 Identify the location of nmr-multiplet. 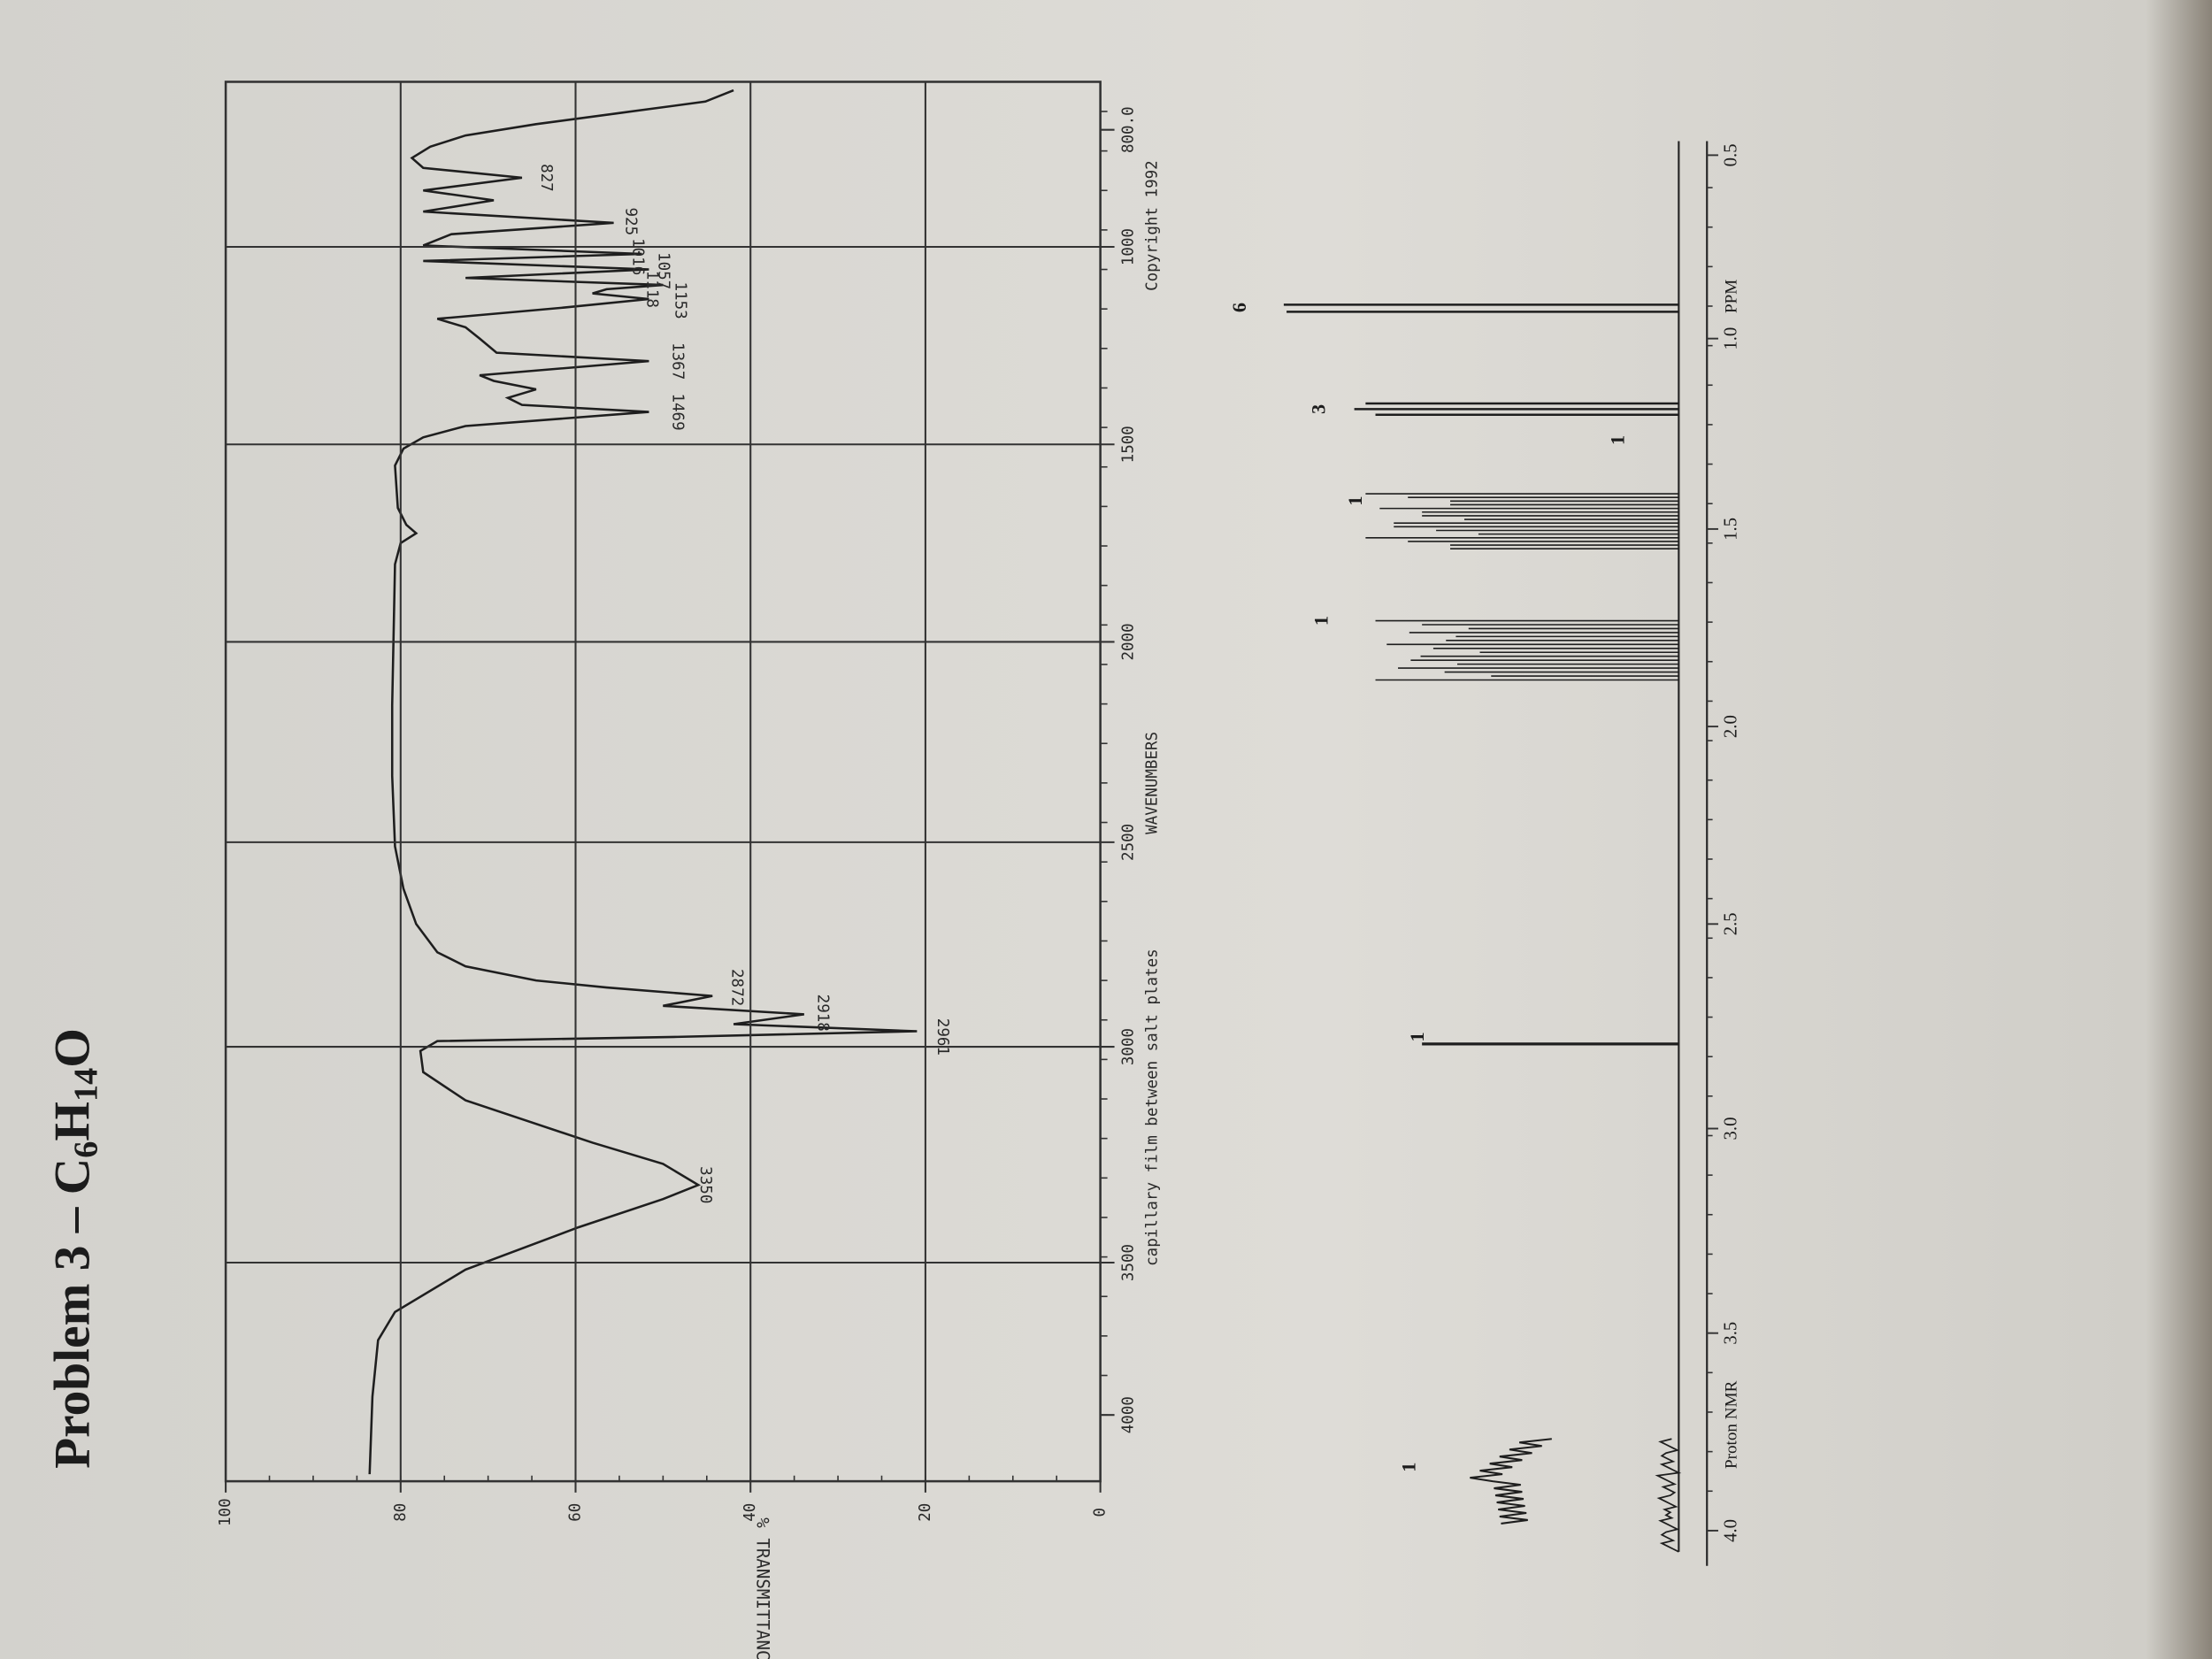
(1669, 1495).